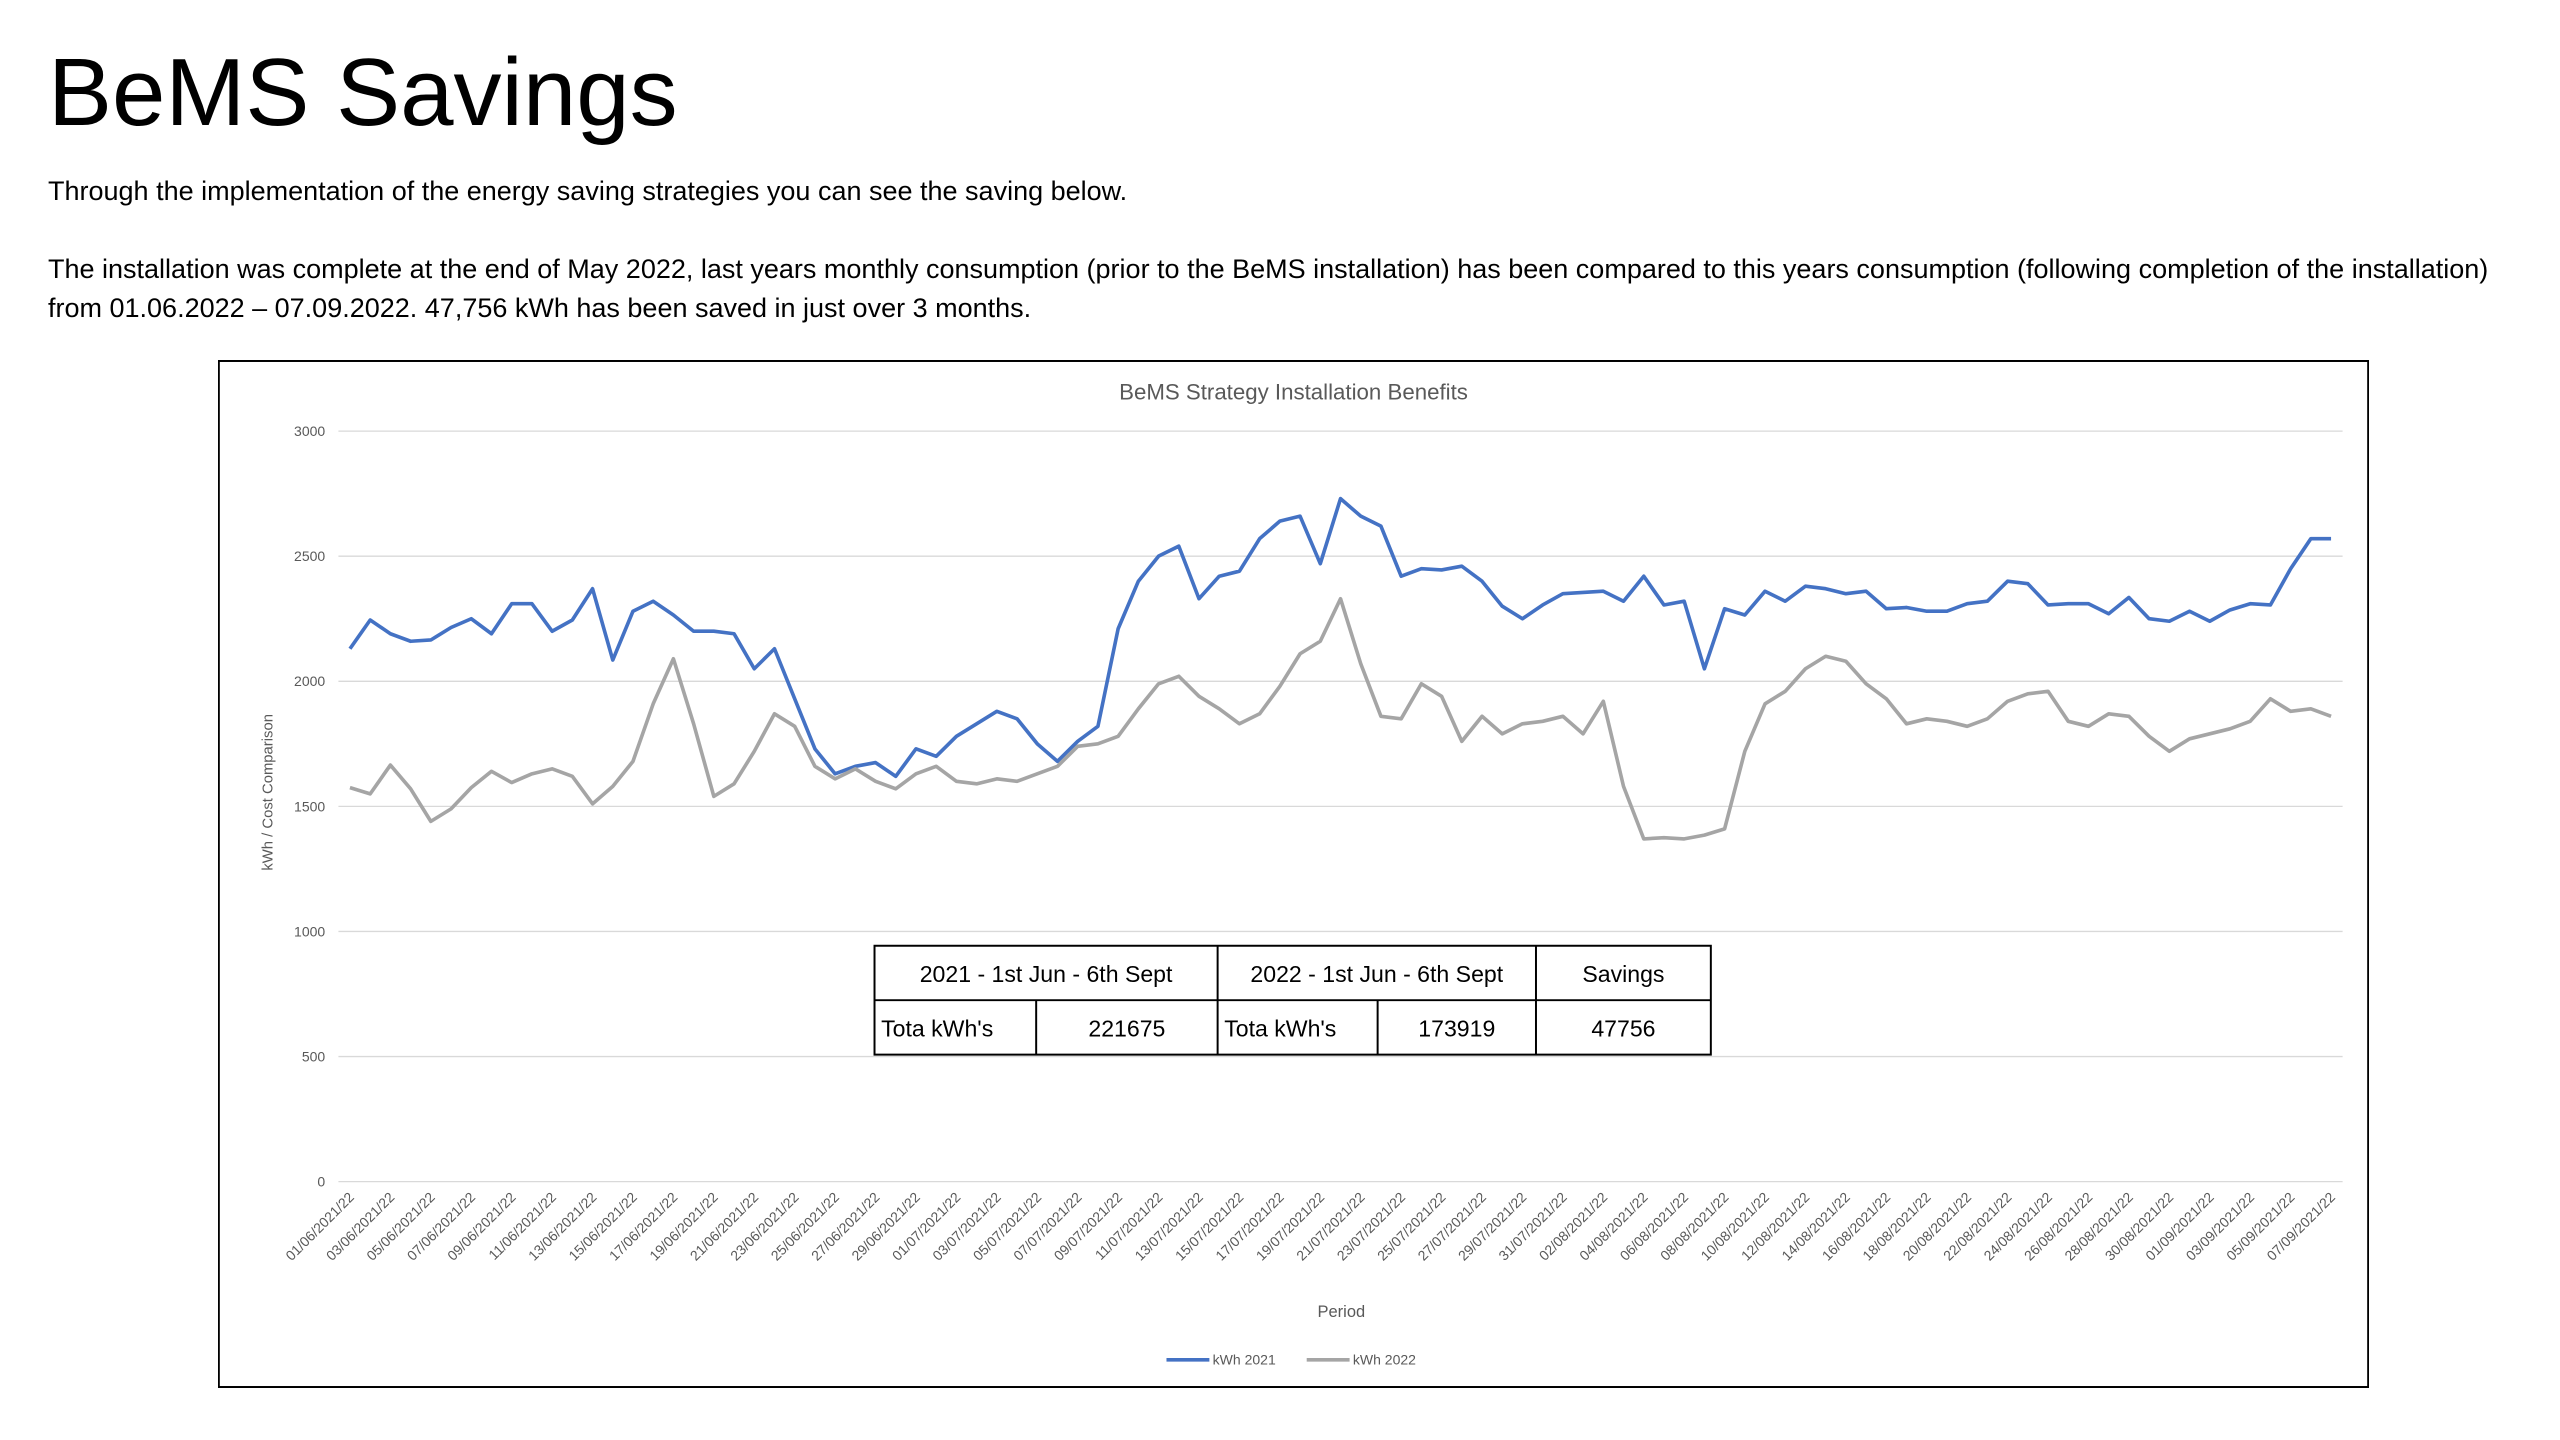 This screenshot has width=2560, height=1440. Describe the element at coordinates (268, 792) in the screenshot. I see `y-axis-label: kWh / Cost Comparison` at that location.